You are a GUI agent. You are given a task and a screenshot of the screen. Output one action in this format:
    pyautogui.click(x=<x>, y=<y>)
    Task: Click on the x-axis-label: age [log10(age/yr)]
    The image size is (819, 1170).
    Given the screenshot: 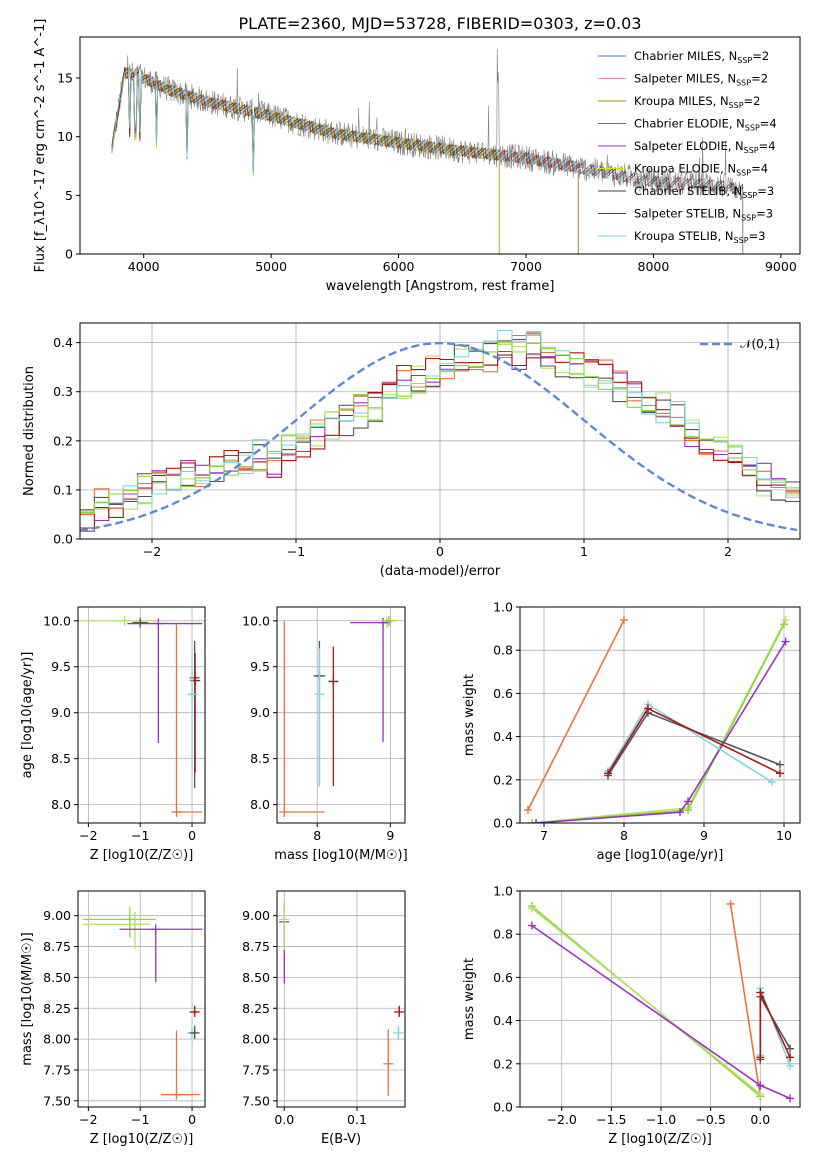 What is the action you would take?
    pyautogui.click(x=660, y=855)
    